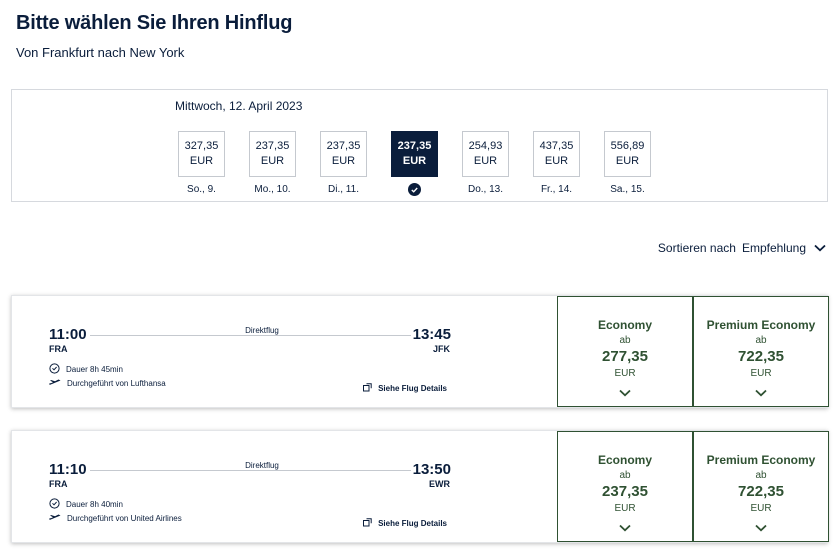 The width and height of the screenshot is (840, 552). I want to click on sort-dropdown: Sortieren nach Empfehlung, so click(742, 248).